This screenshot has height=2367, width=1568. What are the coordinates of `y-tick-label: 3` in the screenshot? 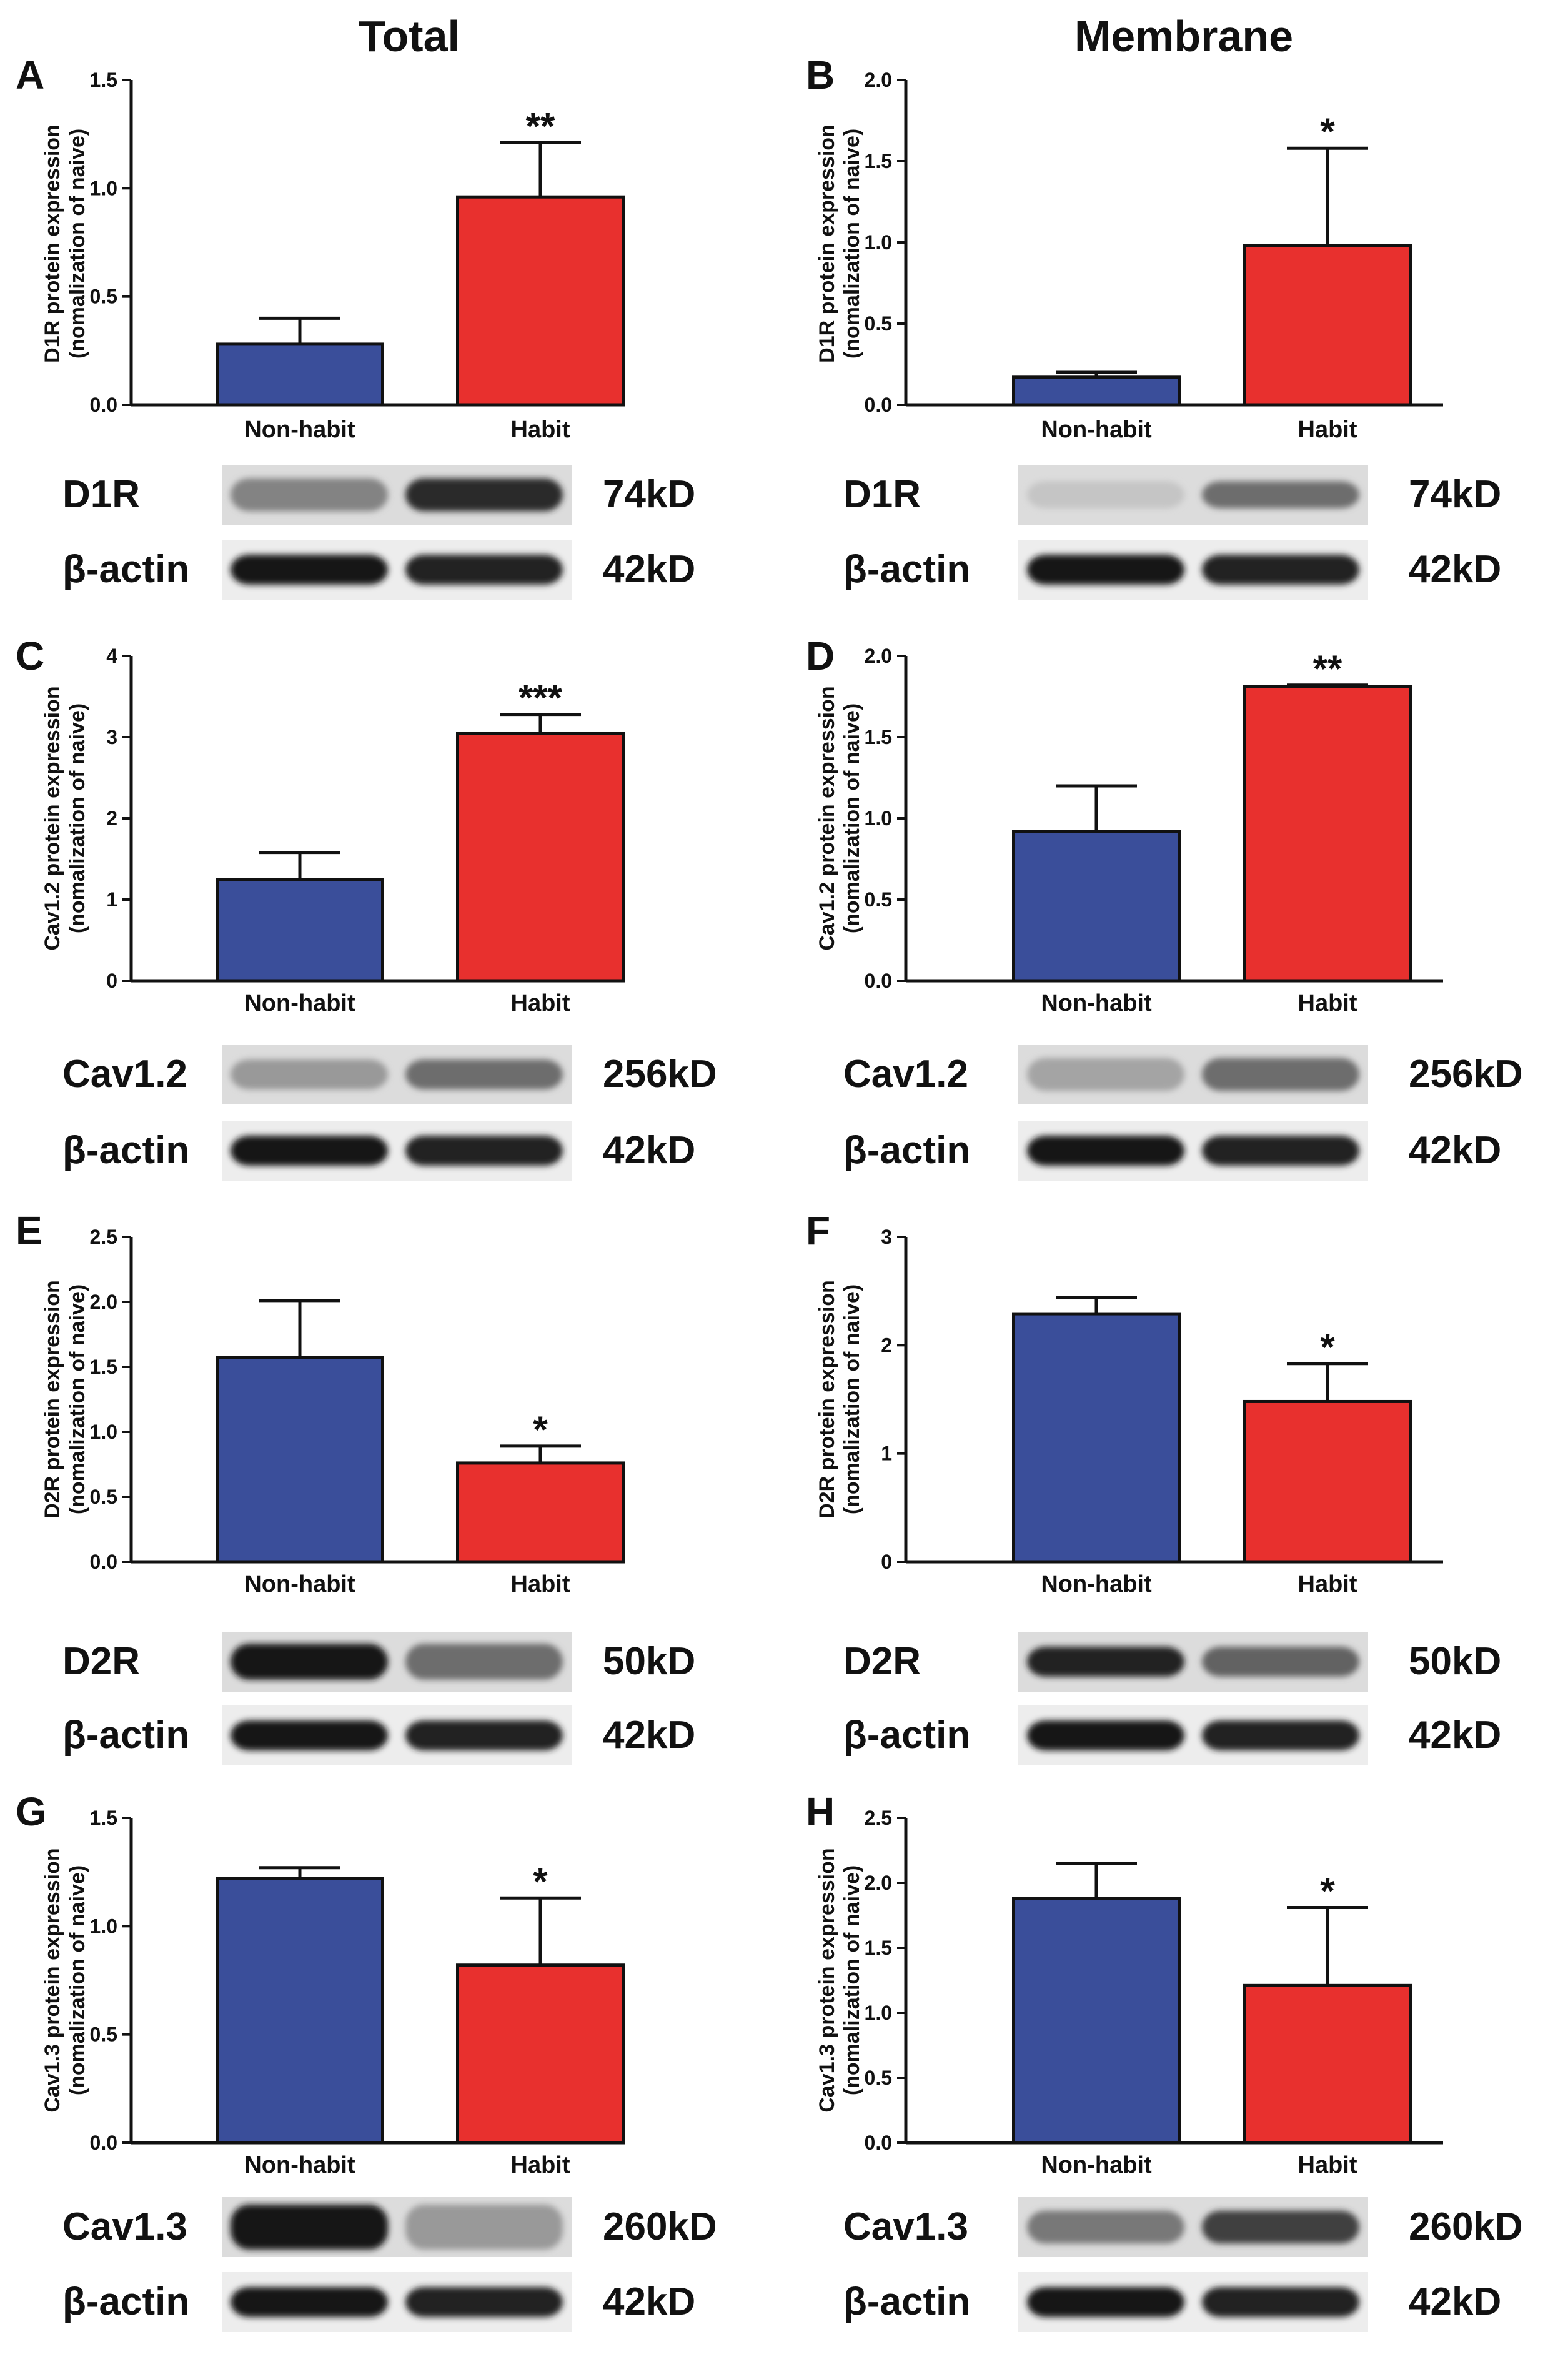 It's located at (111, 737).